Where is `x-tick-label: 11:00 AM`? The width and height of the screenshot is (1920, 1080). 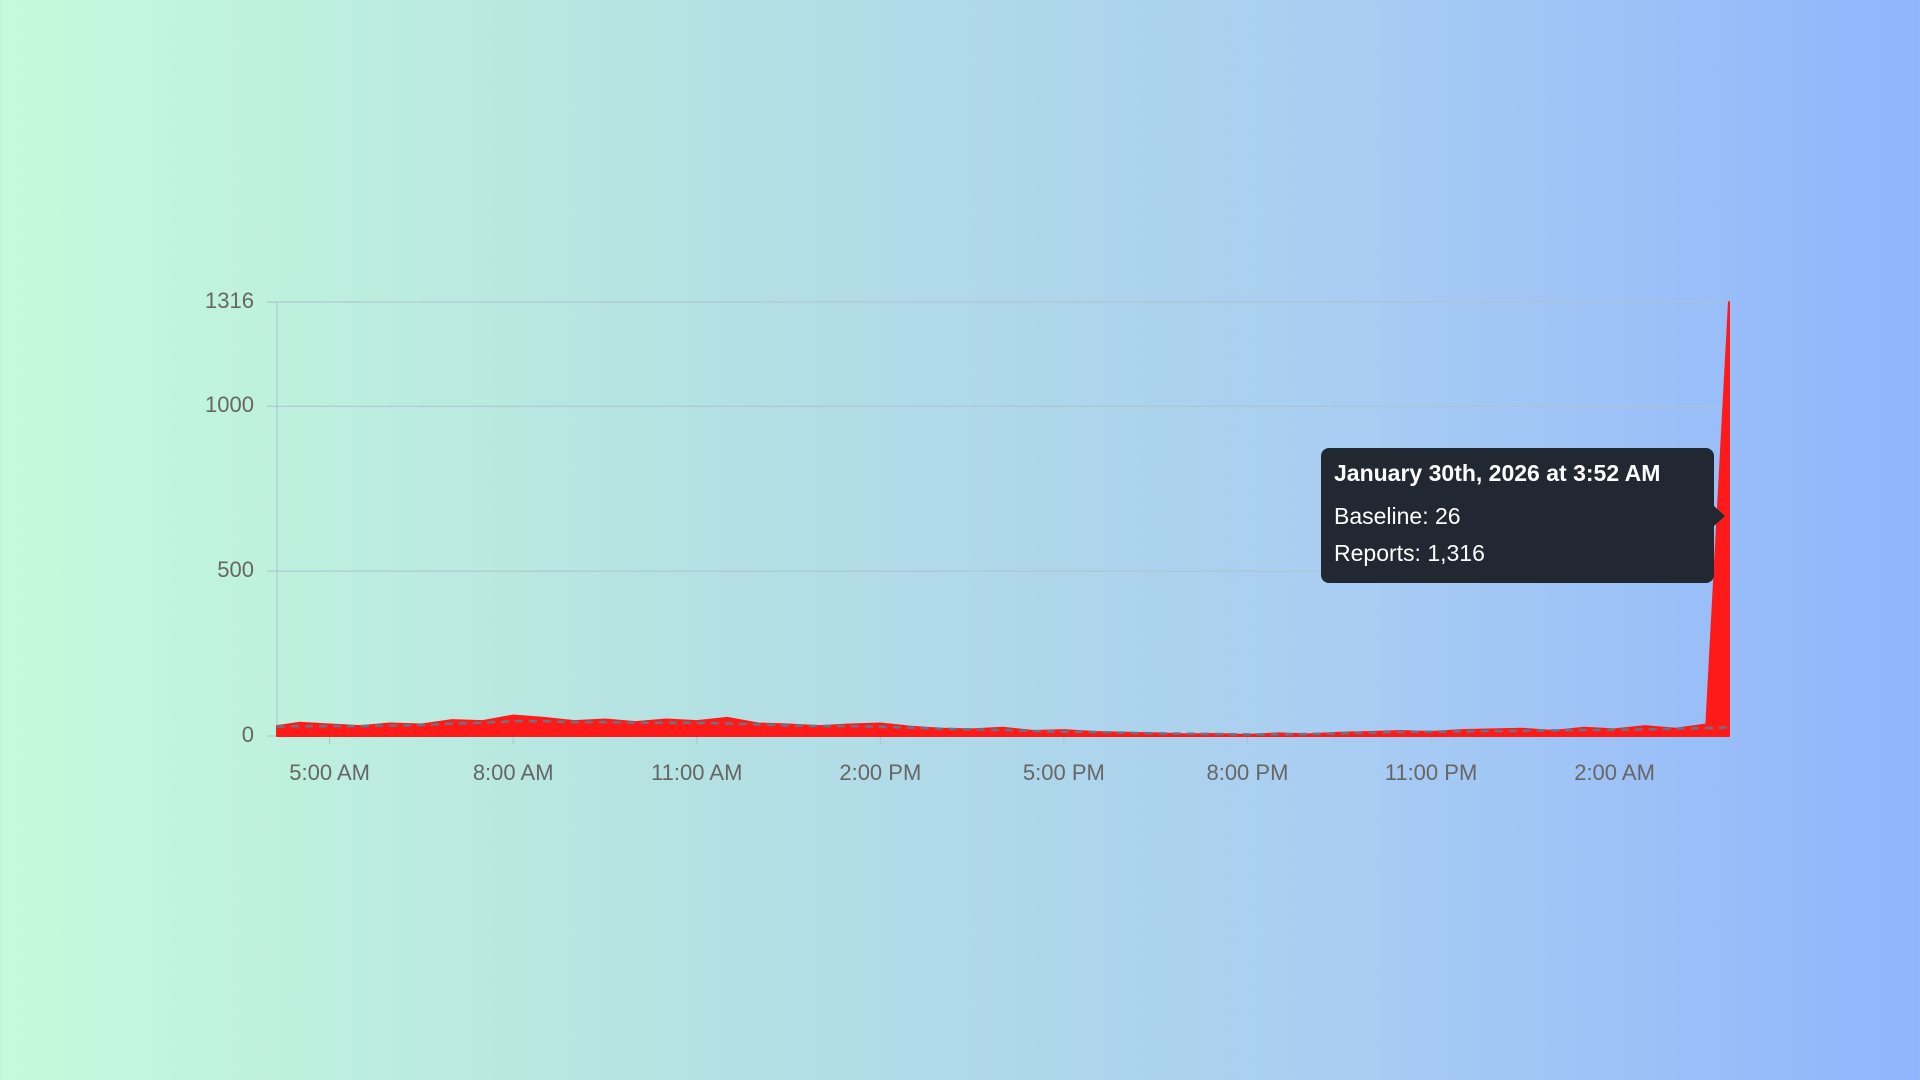 x-tick-label: 11:00 AM is located at coordinates (696, 772).